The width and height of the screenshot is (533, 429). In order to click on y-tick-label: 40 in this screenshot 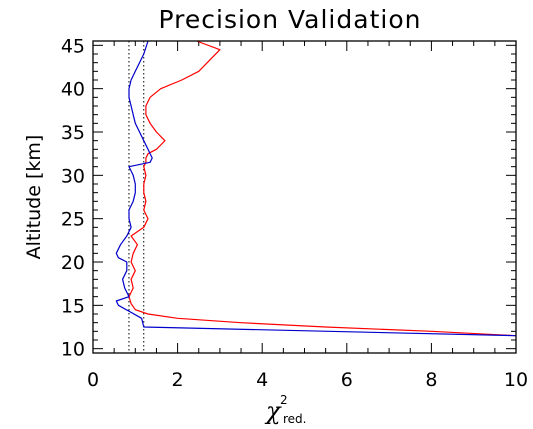, I will do `click(73, 90)`.